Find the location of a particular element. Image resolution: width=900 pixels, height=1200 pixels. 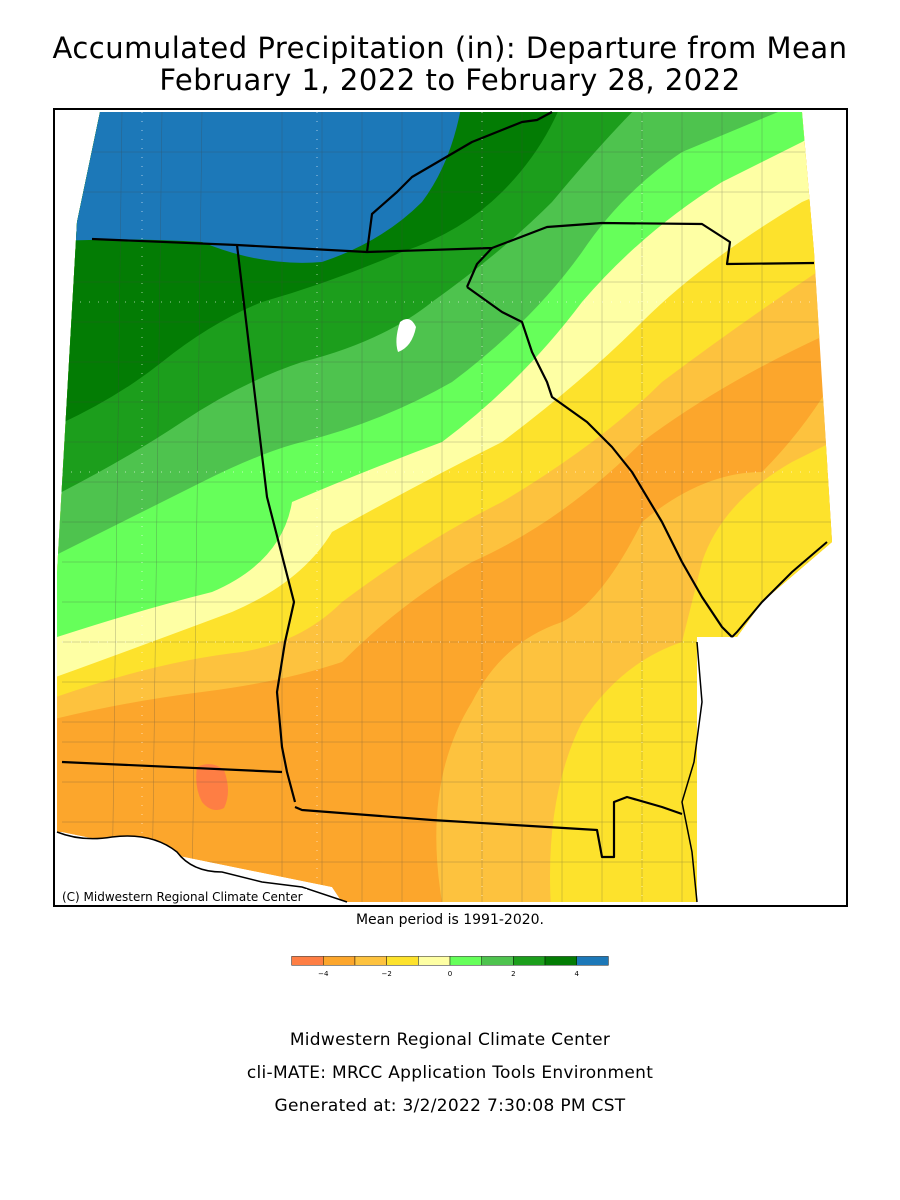

credit-organization: Midwestern Regional Climate Center is located at coordinates (450, 1040).